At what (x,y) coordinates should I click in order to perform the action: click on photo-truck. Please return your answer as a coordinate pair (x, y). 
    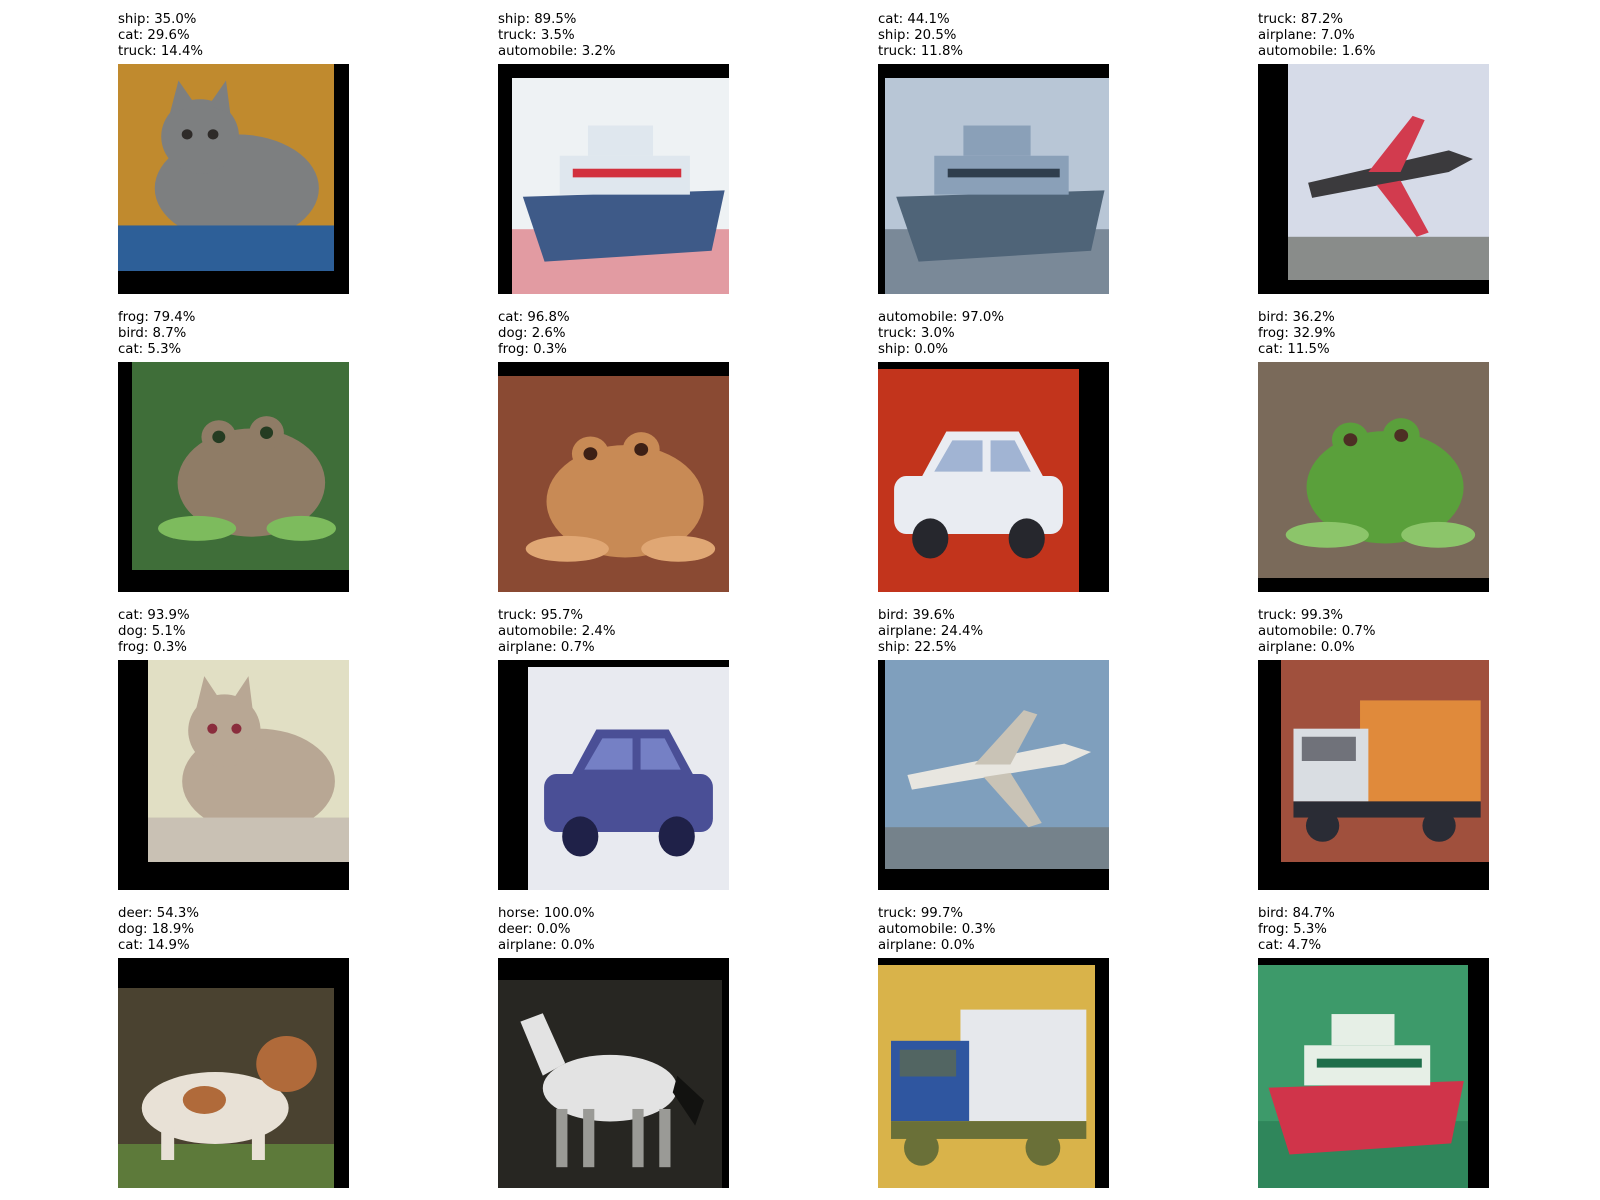
    Looking at the image, I should click on (1385, 761).